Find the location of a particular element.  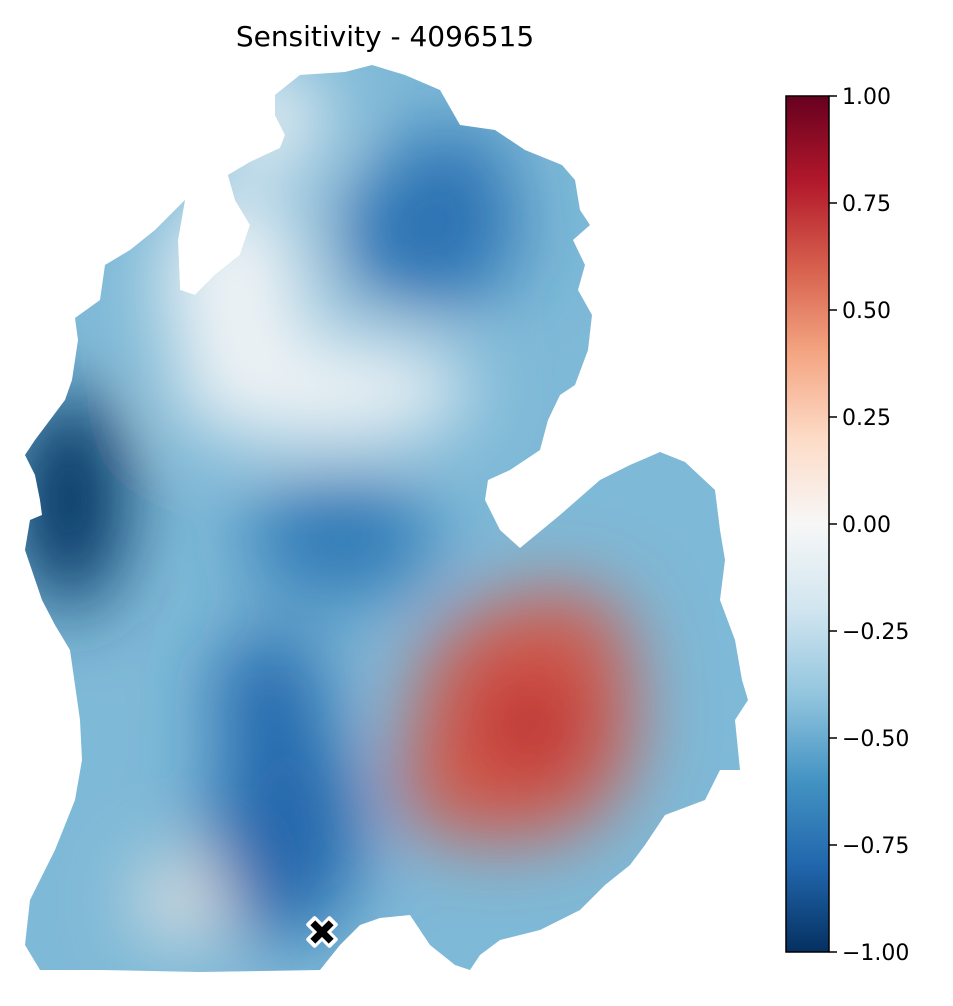

x-marker-icon is located at coordinates (322, 932).